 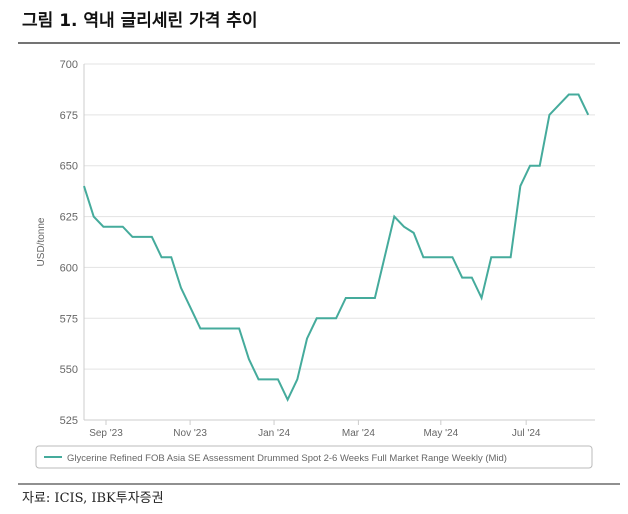 I want to click on y-tick-label: 575, so click(x=69, y=319).